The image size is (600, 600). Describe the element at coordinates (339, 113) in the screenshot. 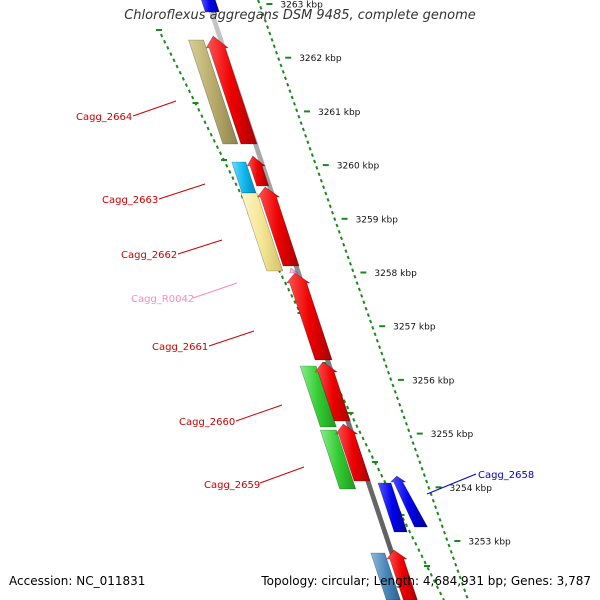

I see `ruler-label: 3261 kbp` at that location.